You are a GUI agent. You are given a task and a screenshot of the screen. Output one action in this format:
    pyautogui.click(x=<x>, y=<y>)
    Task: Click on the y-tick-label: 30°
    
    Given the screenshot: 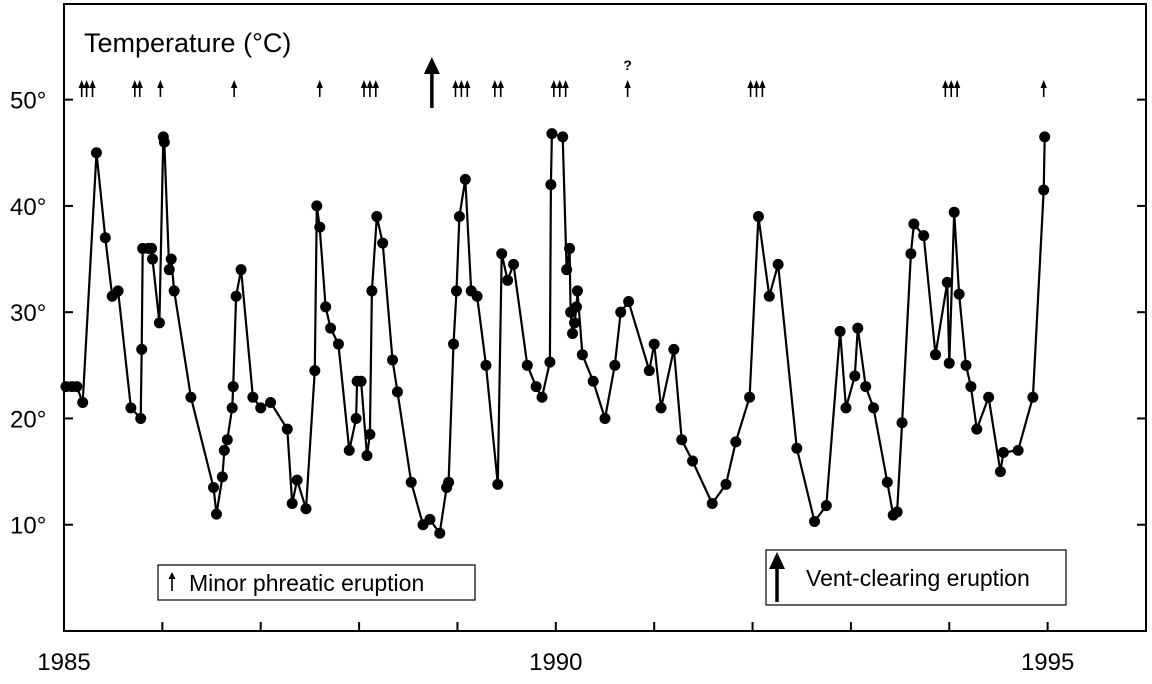 What is the action you would take?
    pyautogui.click(x=28, y=313)
    